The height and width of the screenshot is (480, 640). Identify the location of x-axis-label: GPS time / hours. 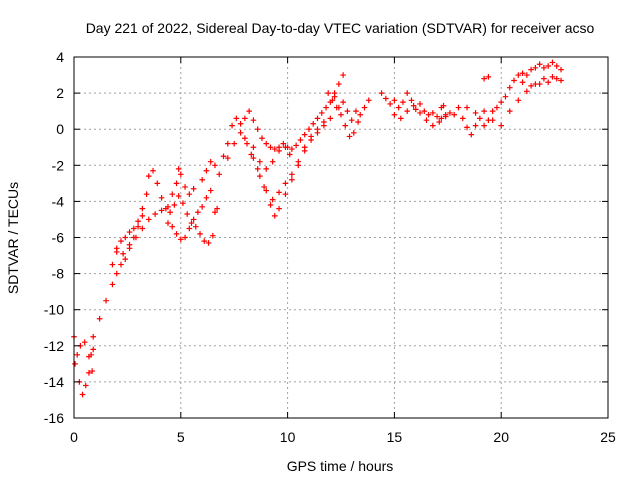
(340, 466).